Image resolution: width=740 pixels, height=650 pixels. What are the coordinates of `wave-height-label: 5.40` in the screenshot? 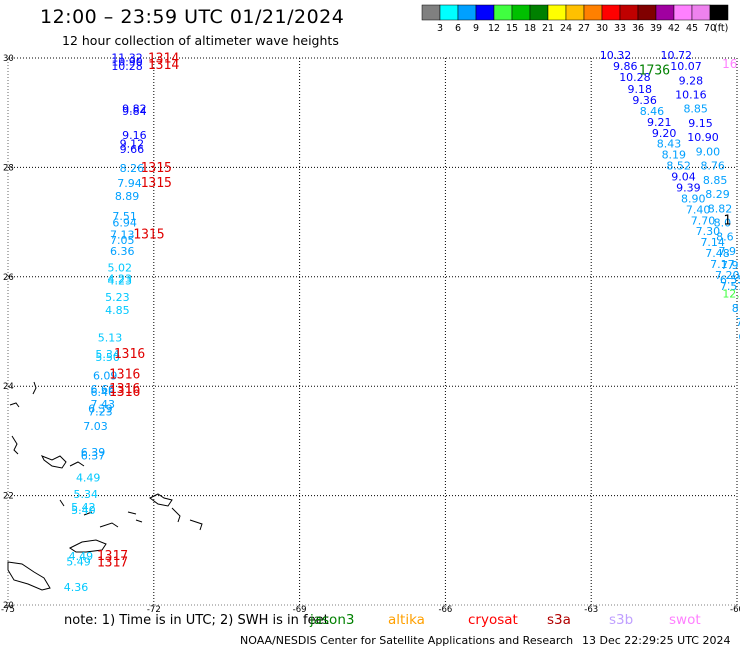 It's located at (83, 510).